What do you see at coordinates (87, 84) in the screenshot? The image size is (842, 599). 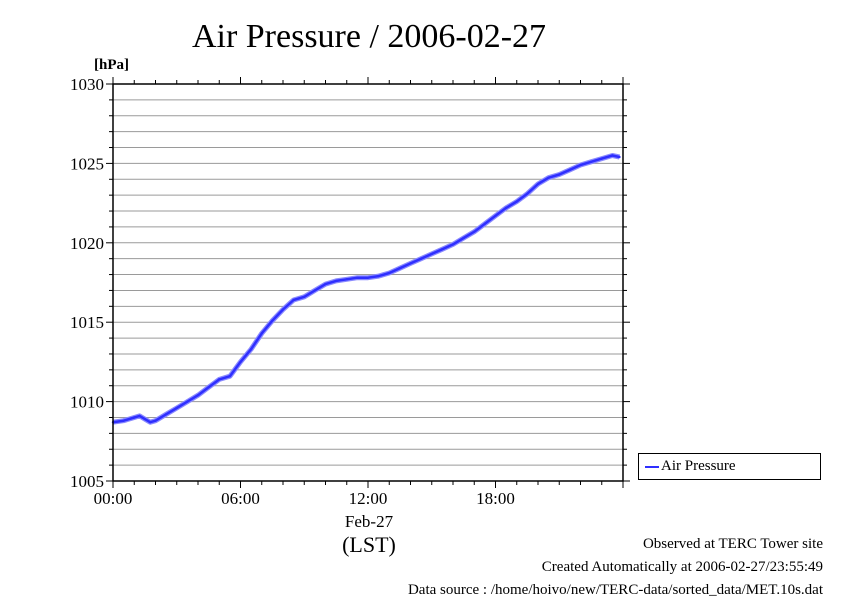 I see `y-tick-label: 1030` at bounding box center [87, 84].